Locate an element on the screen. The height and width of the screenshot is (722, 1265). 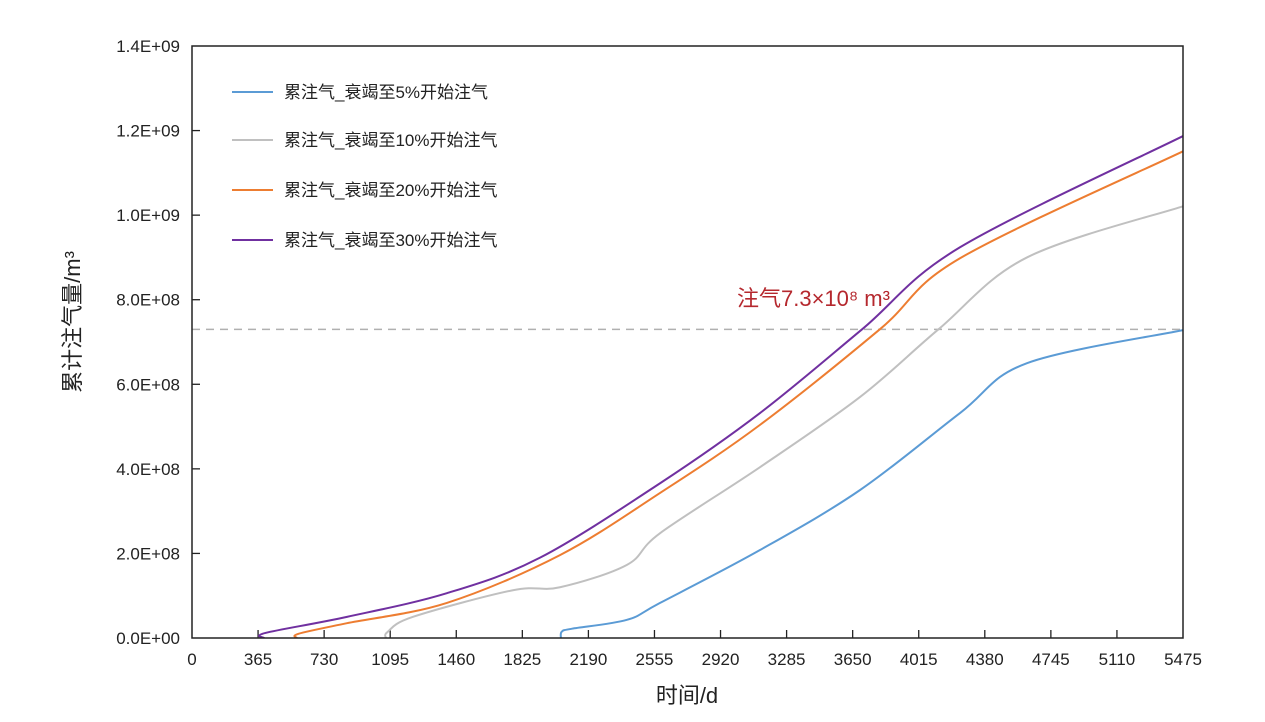
x-tick-label: 2920 is located at coordinates (721, 659).